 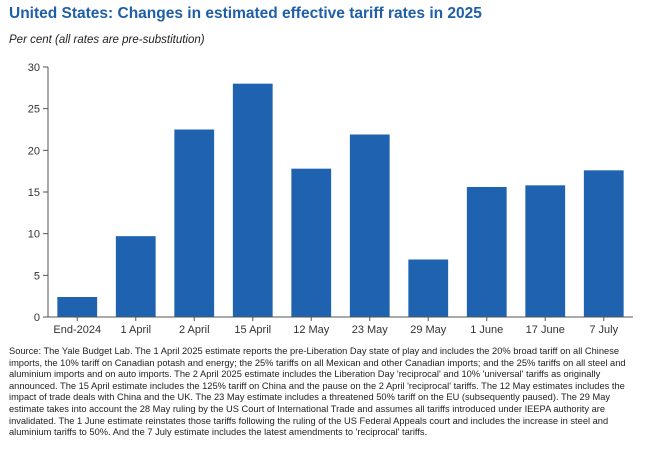 I want to click on x-tick-label: 15 April, so click(x=252, y=330).